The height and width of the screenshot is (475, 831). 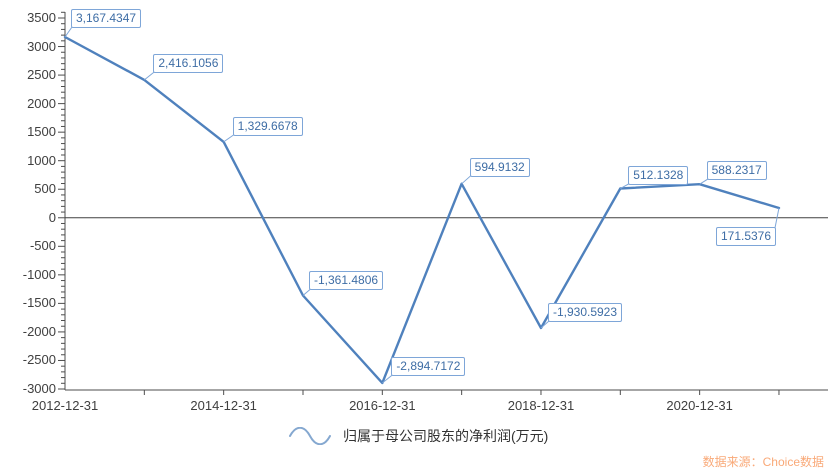 What do you see at coordinates (699, 405) in the screenshot?
I see `x-axis-tick-label: 2020-12-31` at bounding box center [699, 405].